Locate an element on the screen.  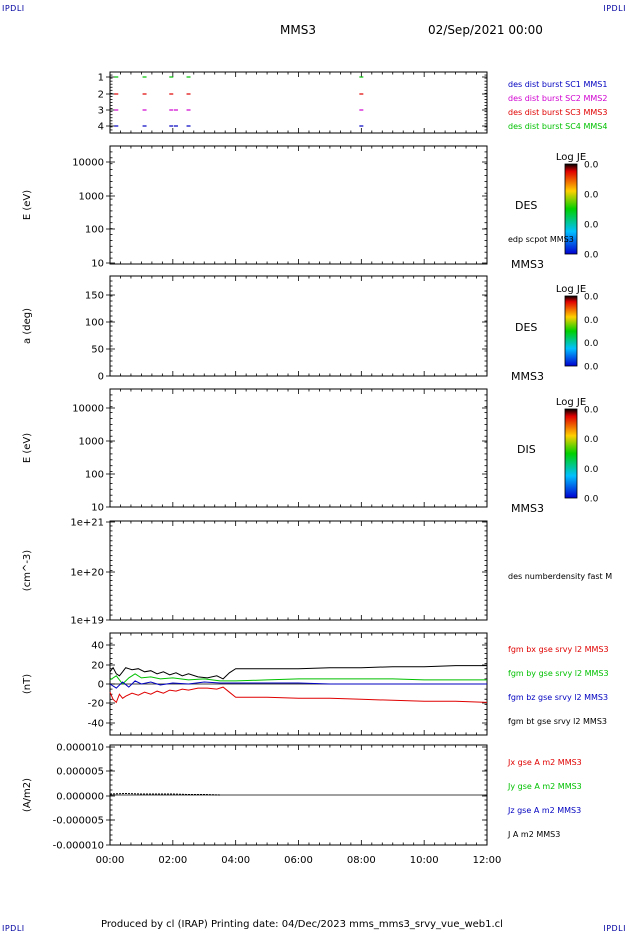
y-tick-label: 40 is located at coordinates (97, 646).